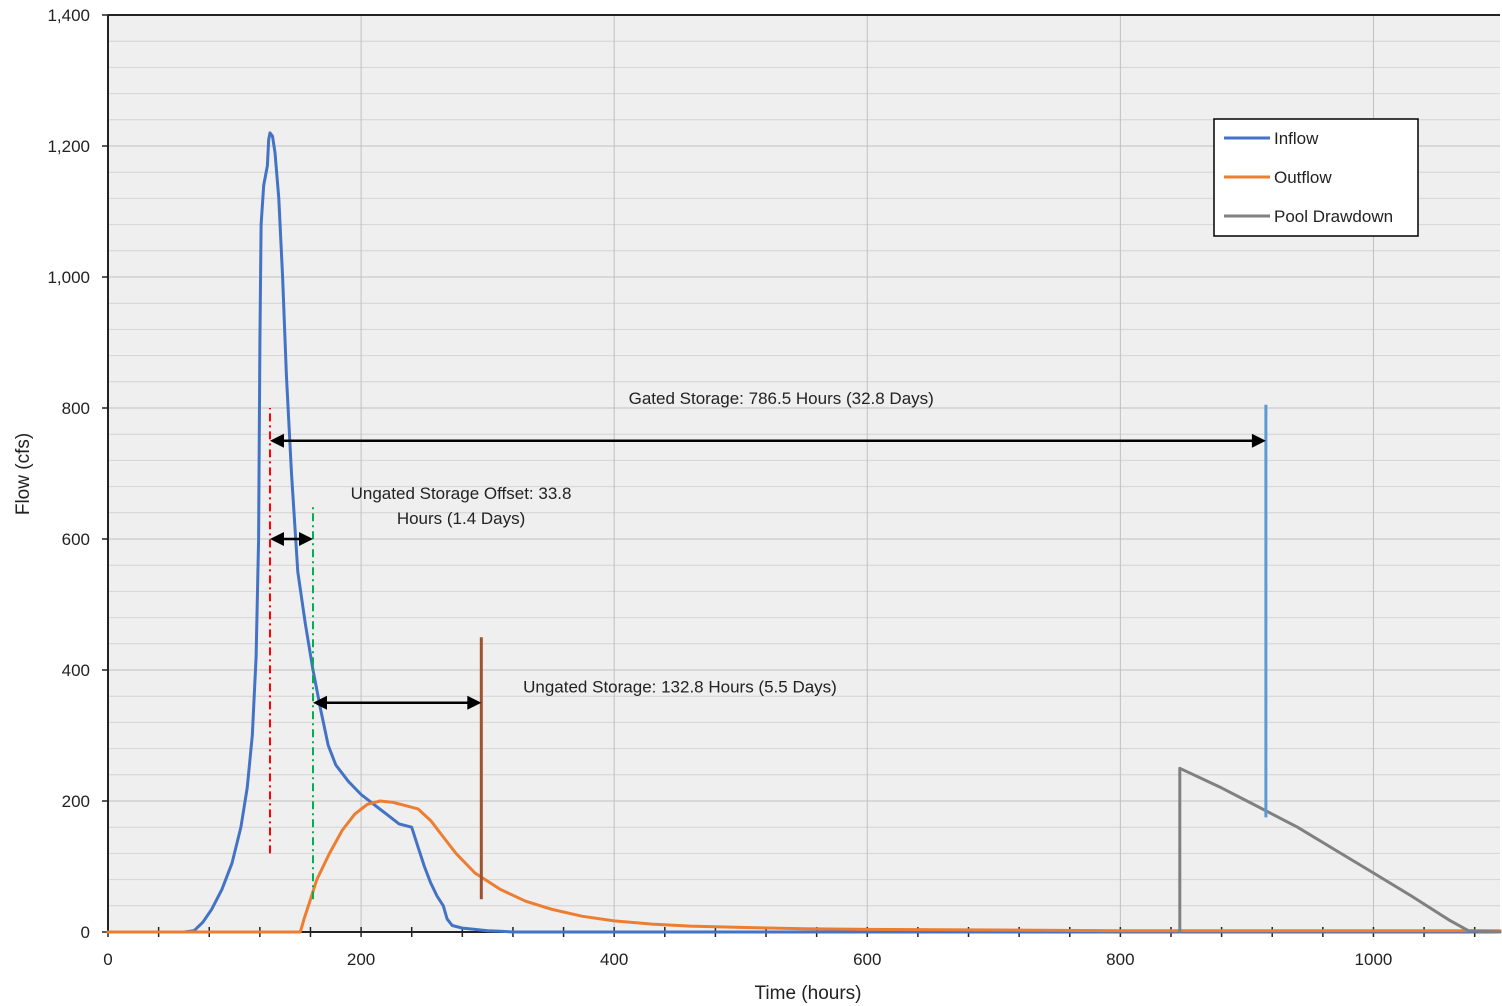 This screenshot has height=1006, width=1502. I want to click on annotation-line: Hours (1.4 Days), so click(461, 518).